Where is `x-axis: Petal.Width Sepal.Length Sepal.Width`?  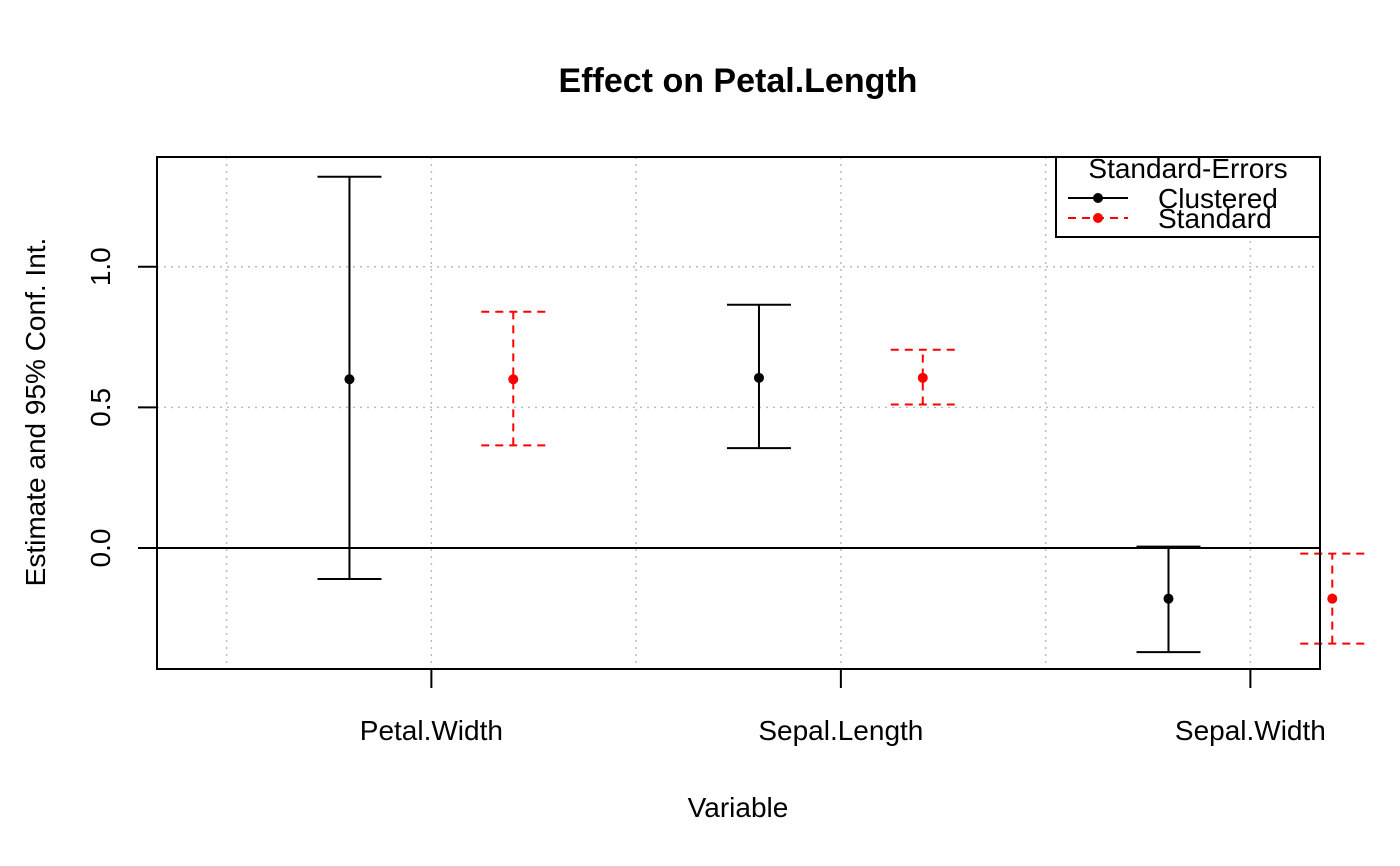
x-axis: Petal.Width Sepal.Length Sepal.Width is located at coordinates (843, 707).